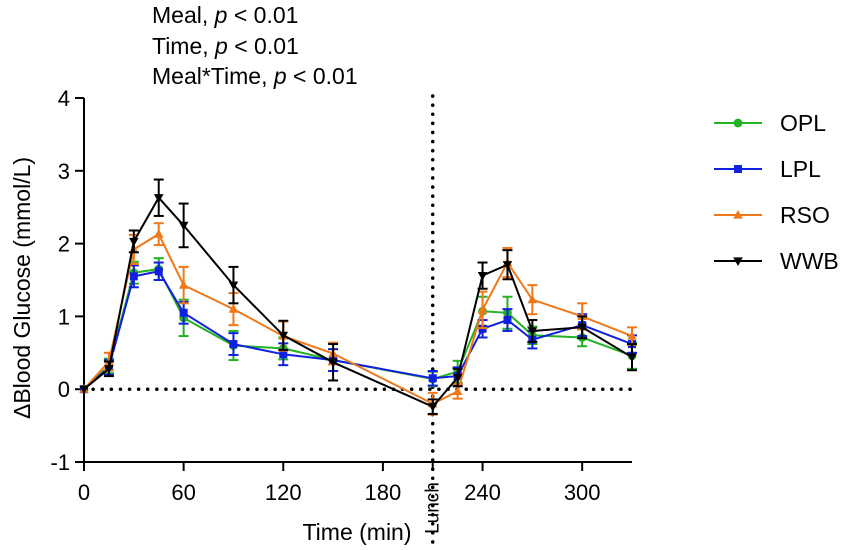  Describe the element at coordinates (738, 214) in the screenshot. I see `legend-marker-rso` at that location.